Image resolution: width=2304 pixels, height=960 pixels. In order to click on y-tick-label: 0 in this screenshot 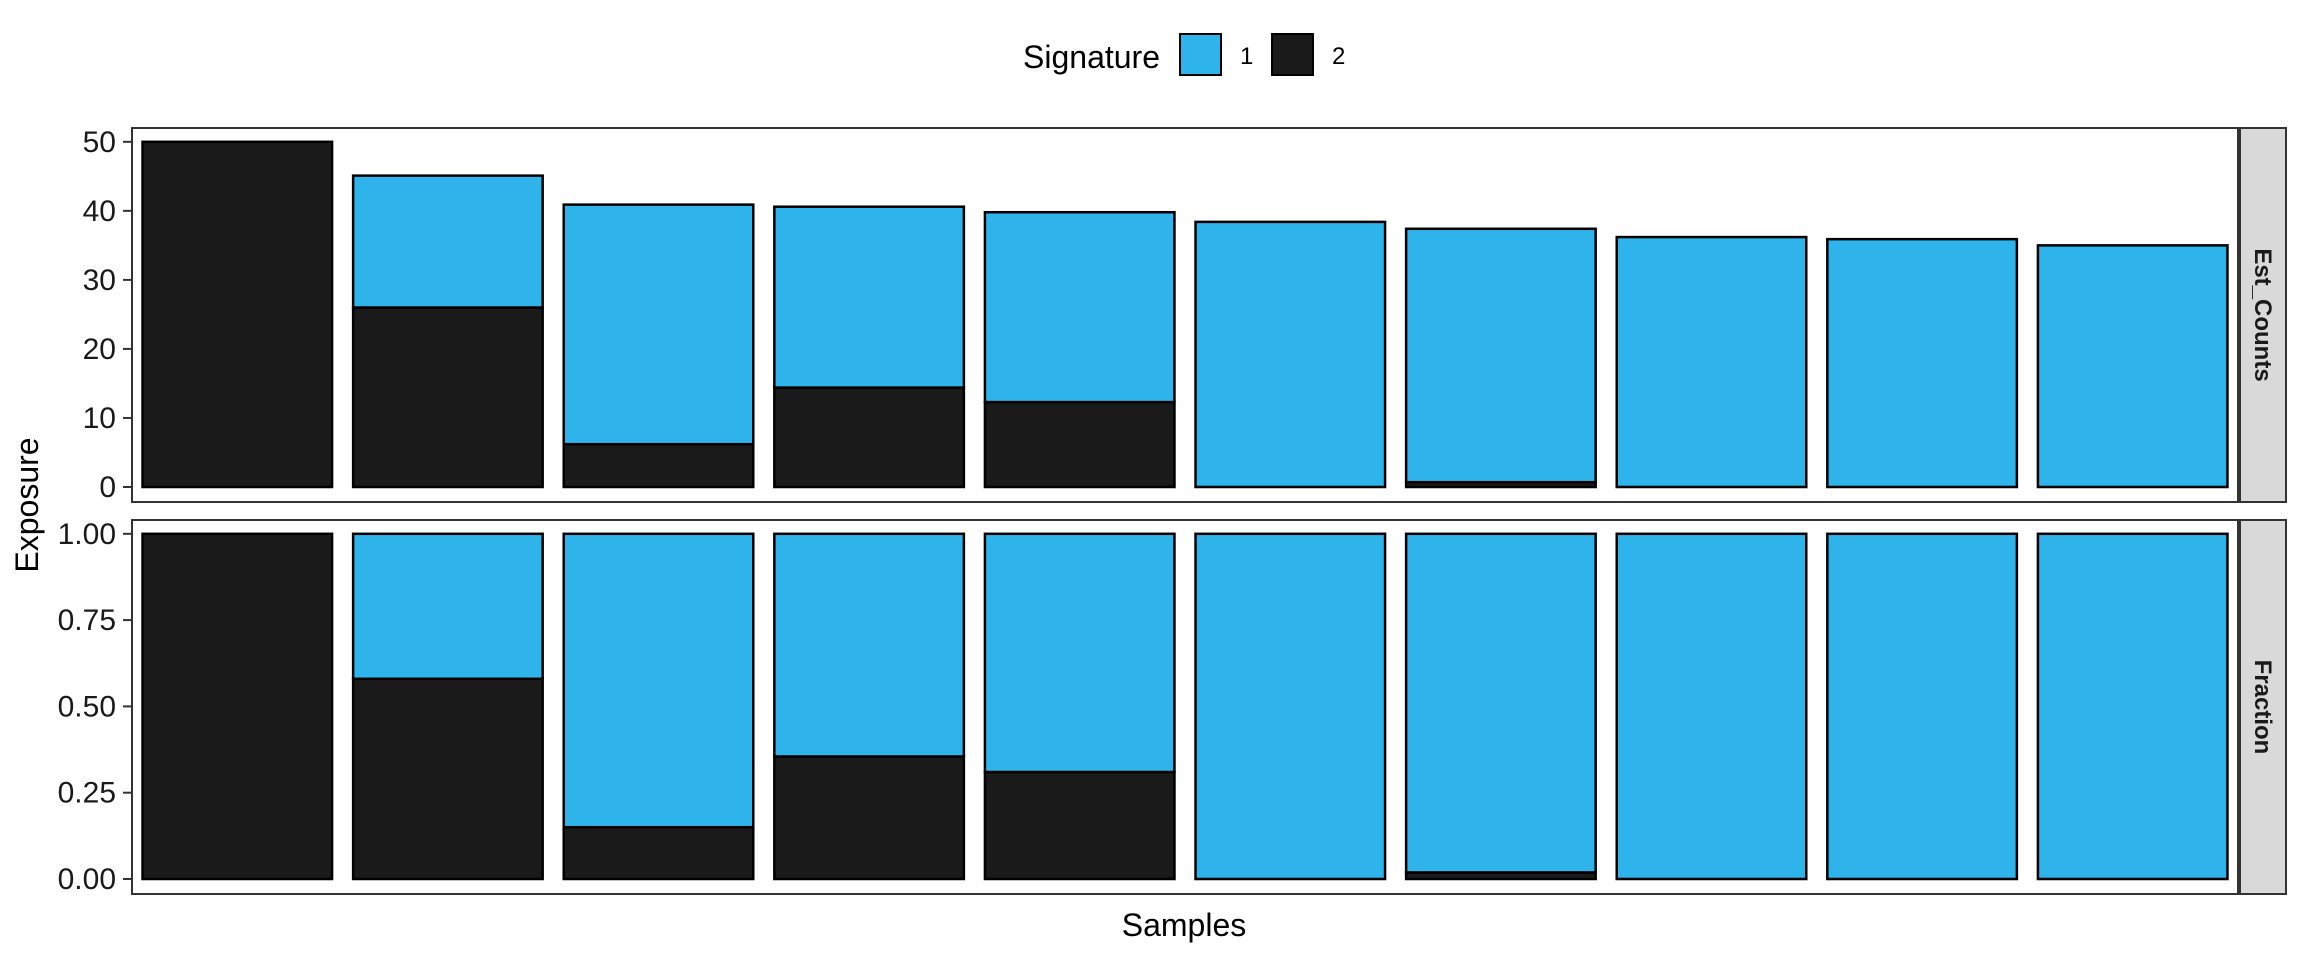, I will do `click(107, 487)`.